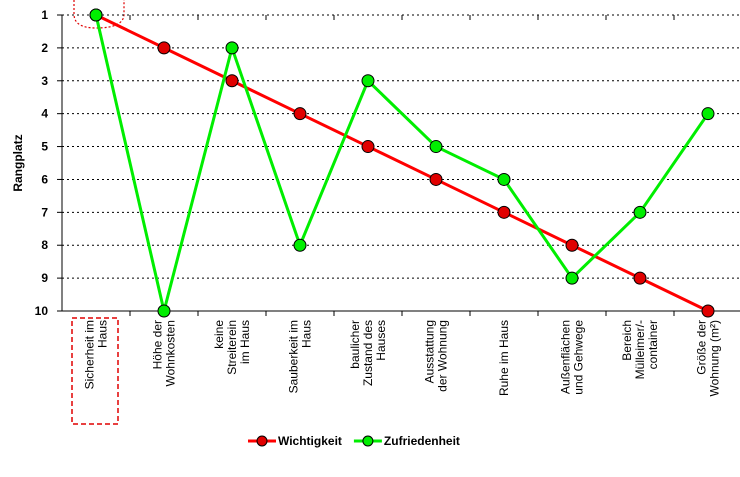 This screenshot has width=740, height=477. What do you see at coordinates (158, 344) in the screenshot?
I see `x-tick-label: Höhe der` at bounding box center [158, 344].